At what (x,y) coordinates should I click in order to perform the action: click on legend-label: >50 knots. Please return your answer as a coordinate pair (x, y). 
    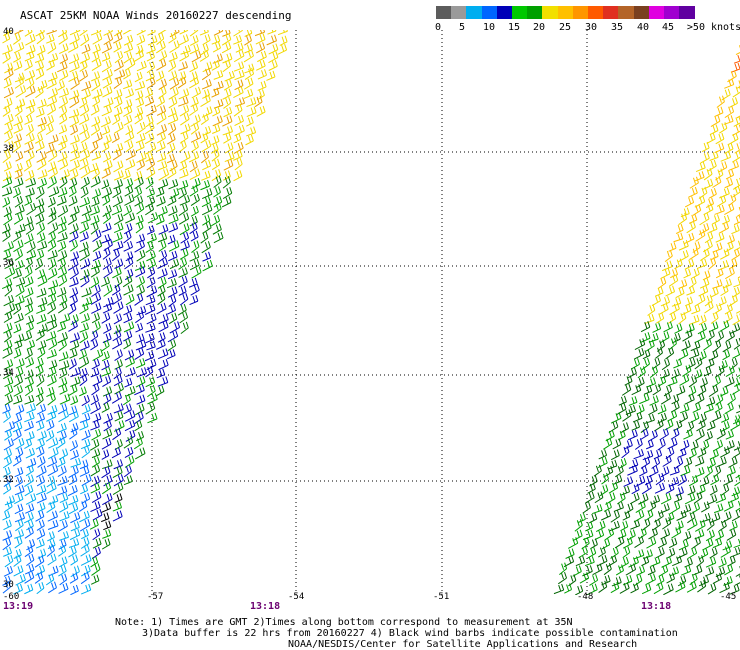
    Looking at the image, I should click on (713, 27).